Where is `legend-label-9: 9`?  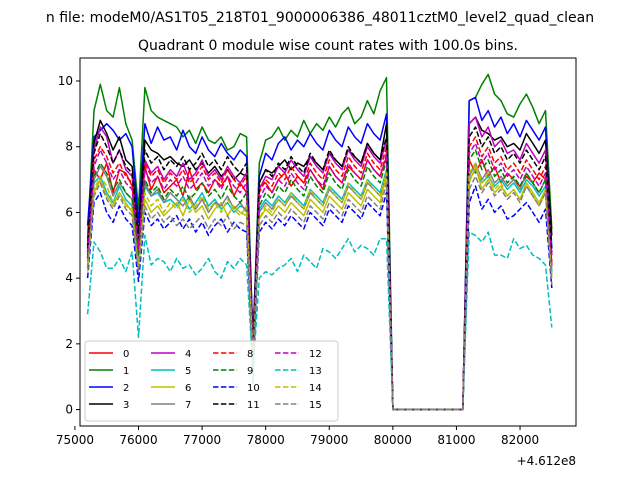 legend-label-9: 9 is located at coordinates (250, 371).